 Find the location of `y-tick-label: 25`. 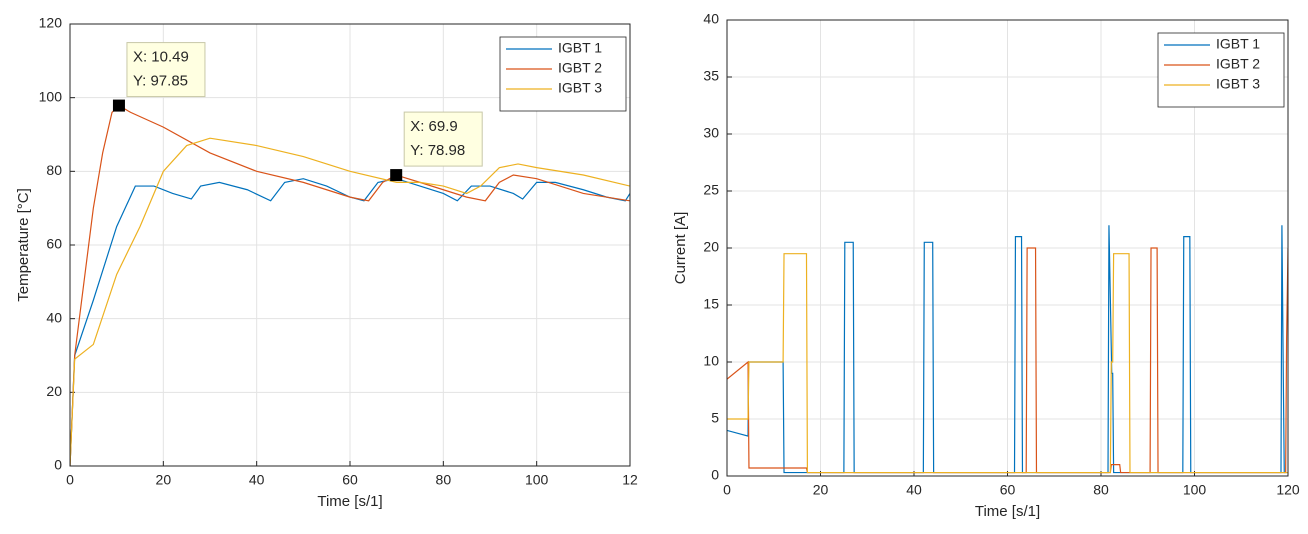

y-tick-label: 25 is located at coordinates (711, 190).